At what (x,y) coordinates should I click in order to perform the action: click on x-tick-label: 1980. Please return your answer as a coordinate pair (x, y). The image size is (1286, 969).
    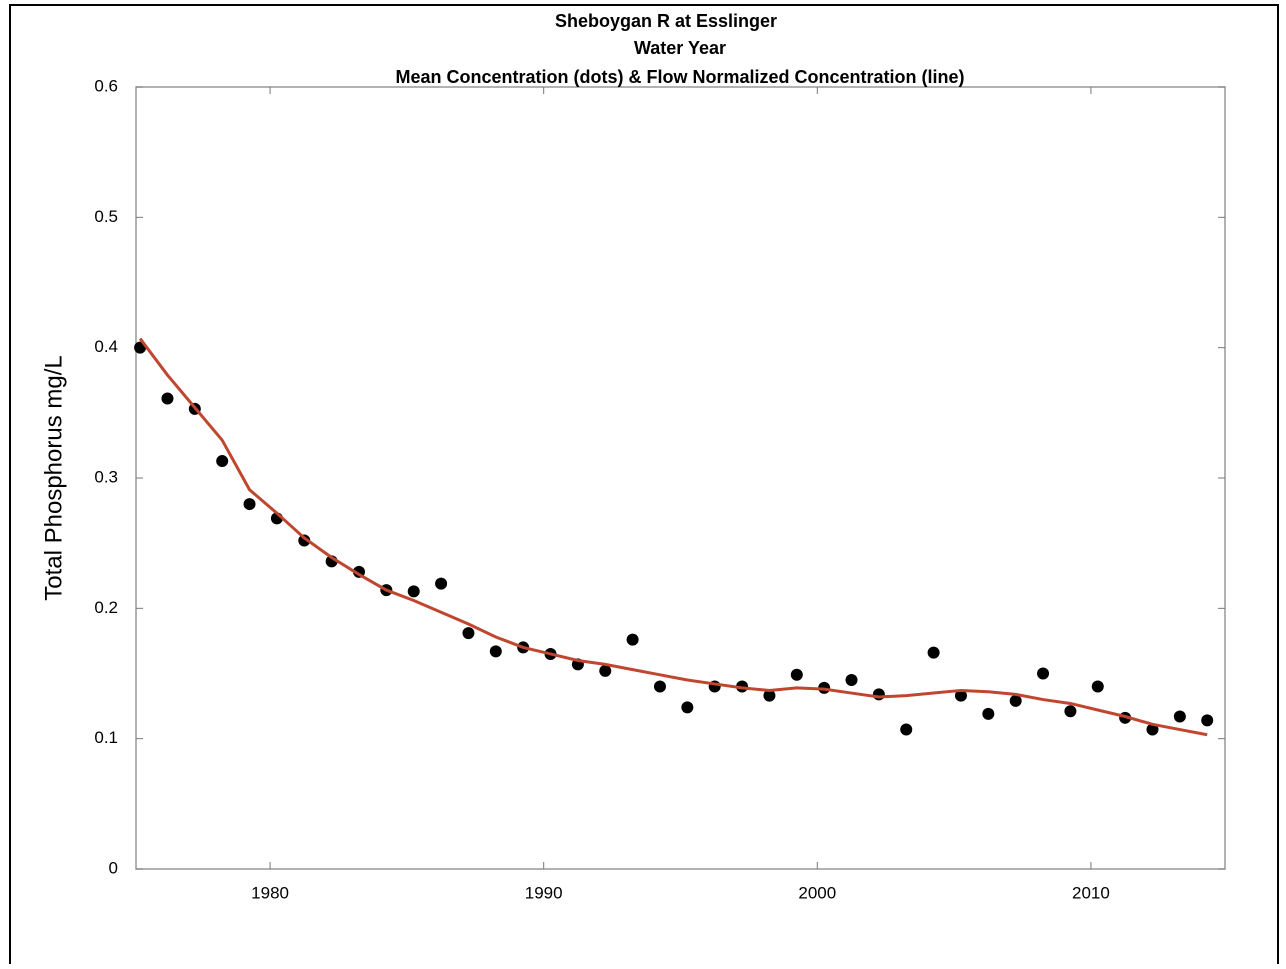
    Looking at the image, I should click on (270, 892).